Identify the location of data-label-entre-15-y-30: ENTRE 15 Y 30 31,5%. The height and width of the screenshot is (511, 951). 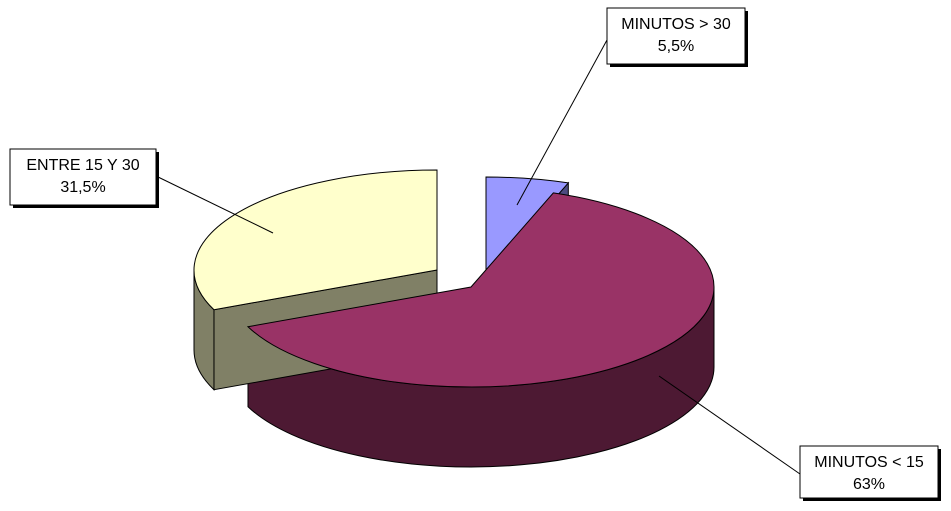
(141, 191).